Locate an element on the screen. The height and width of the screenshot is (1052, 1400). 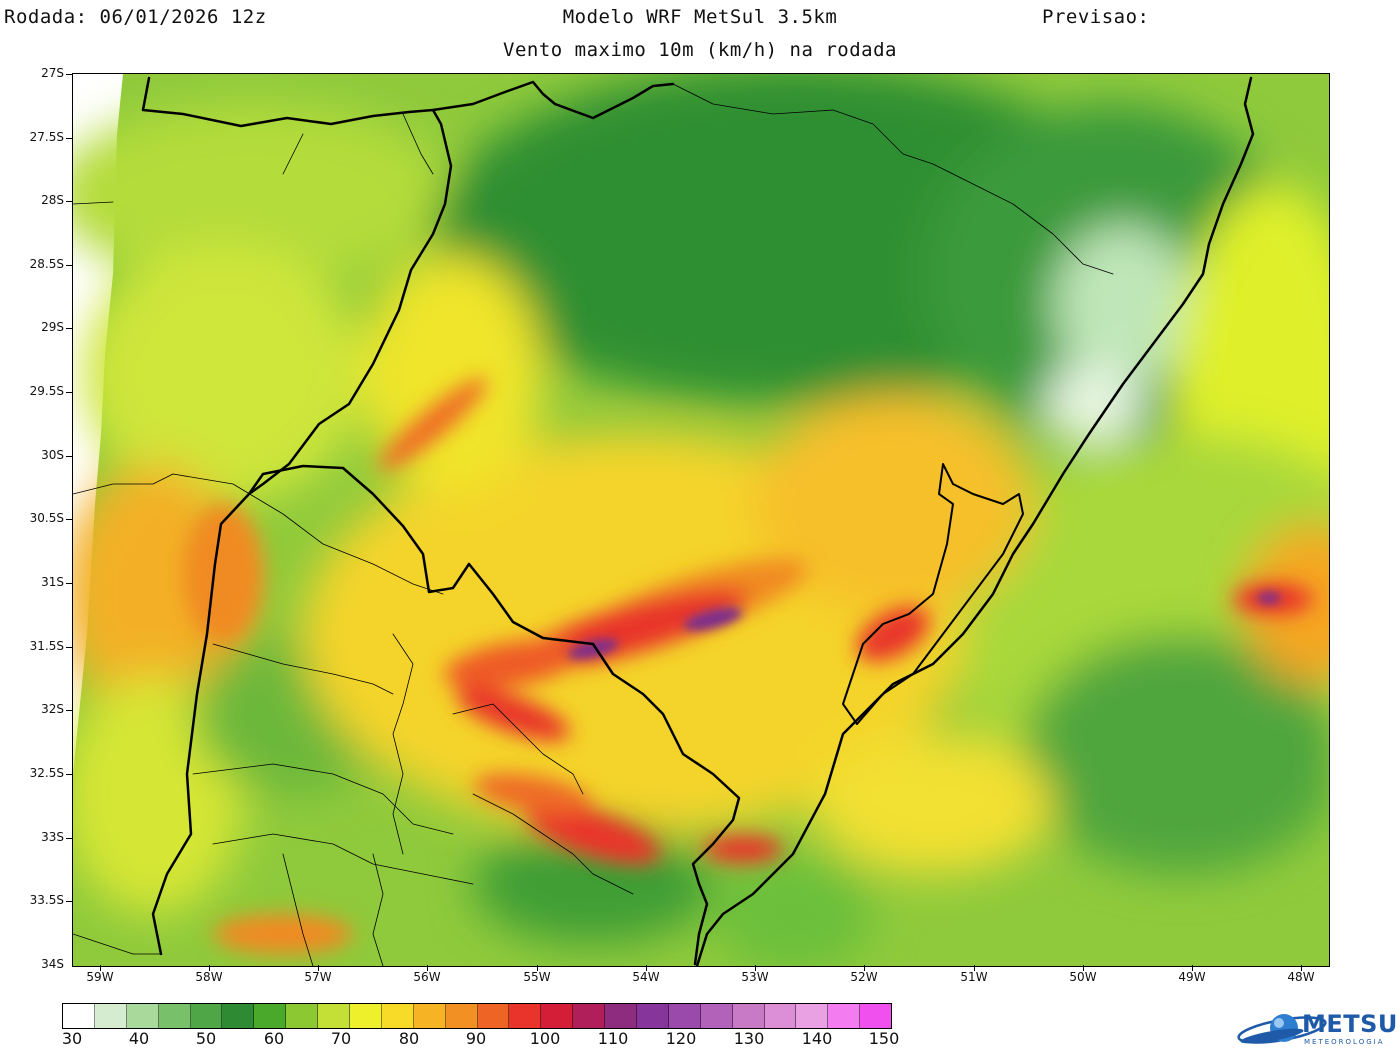
lon-label-56w: 56W is located at coordinates (427, 977).